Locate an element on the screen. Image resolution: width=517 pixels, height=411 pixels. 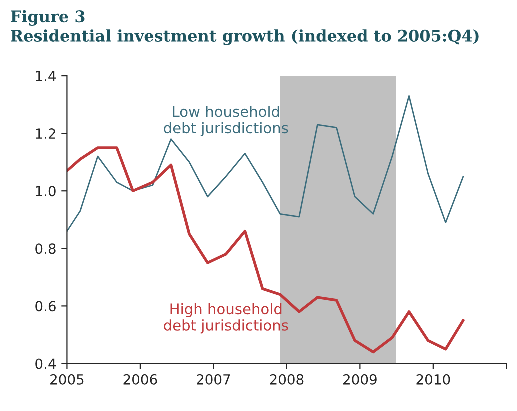
x-tick-label: 2008 is located at coordinates (287, 379).